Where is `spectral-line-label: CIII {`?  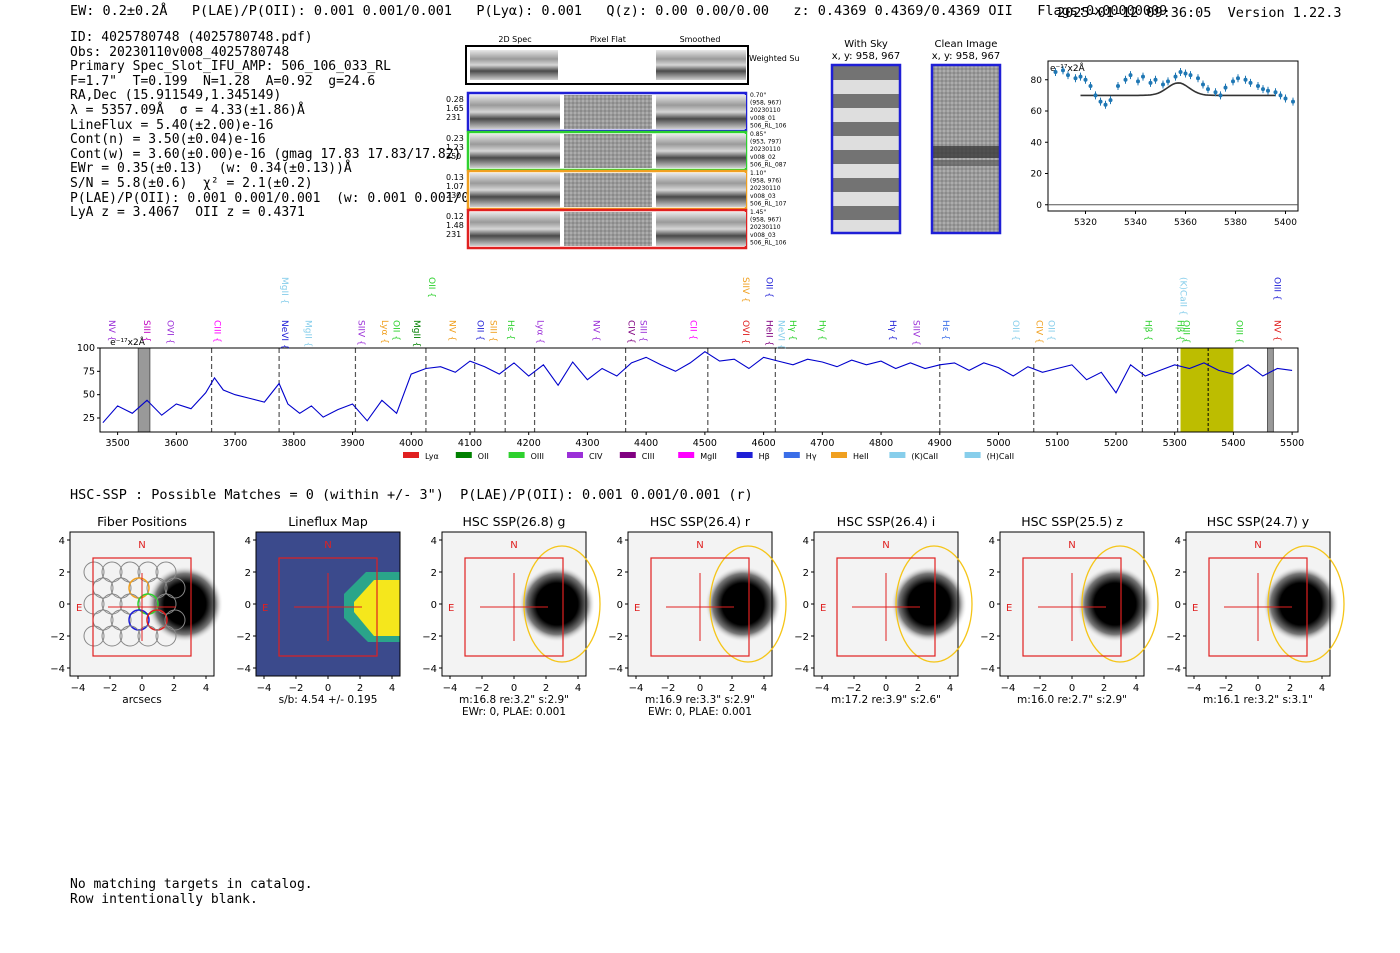 spectral-line-label: CIII { is located at coordinates (217, 331).